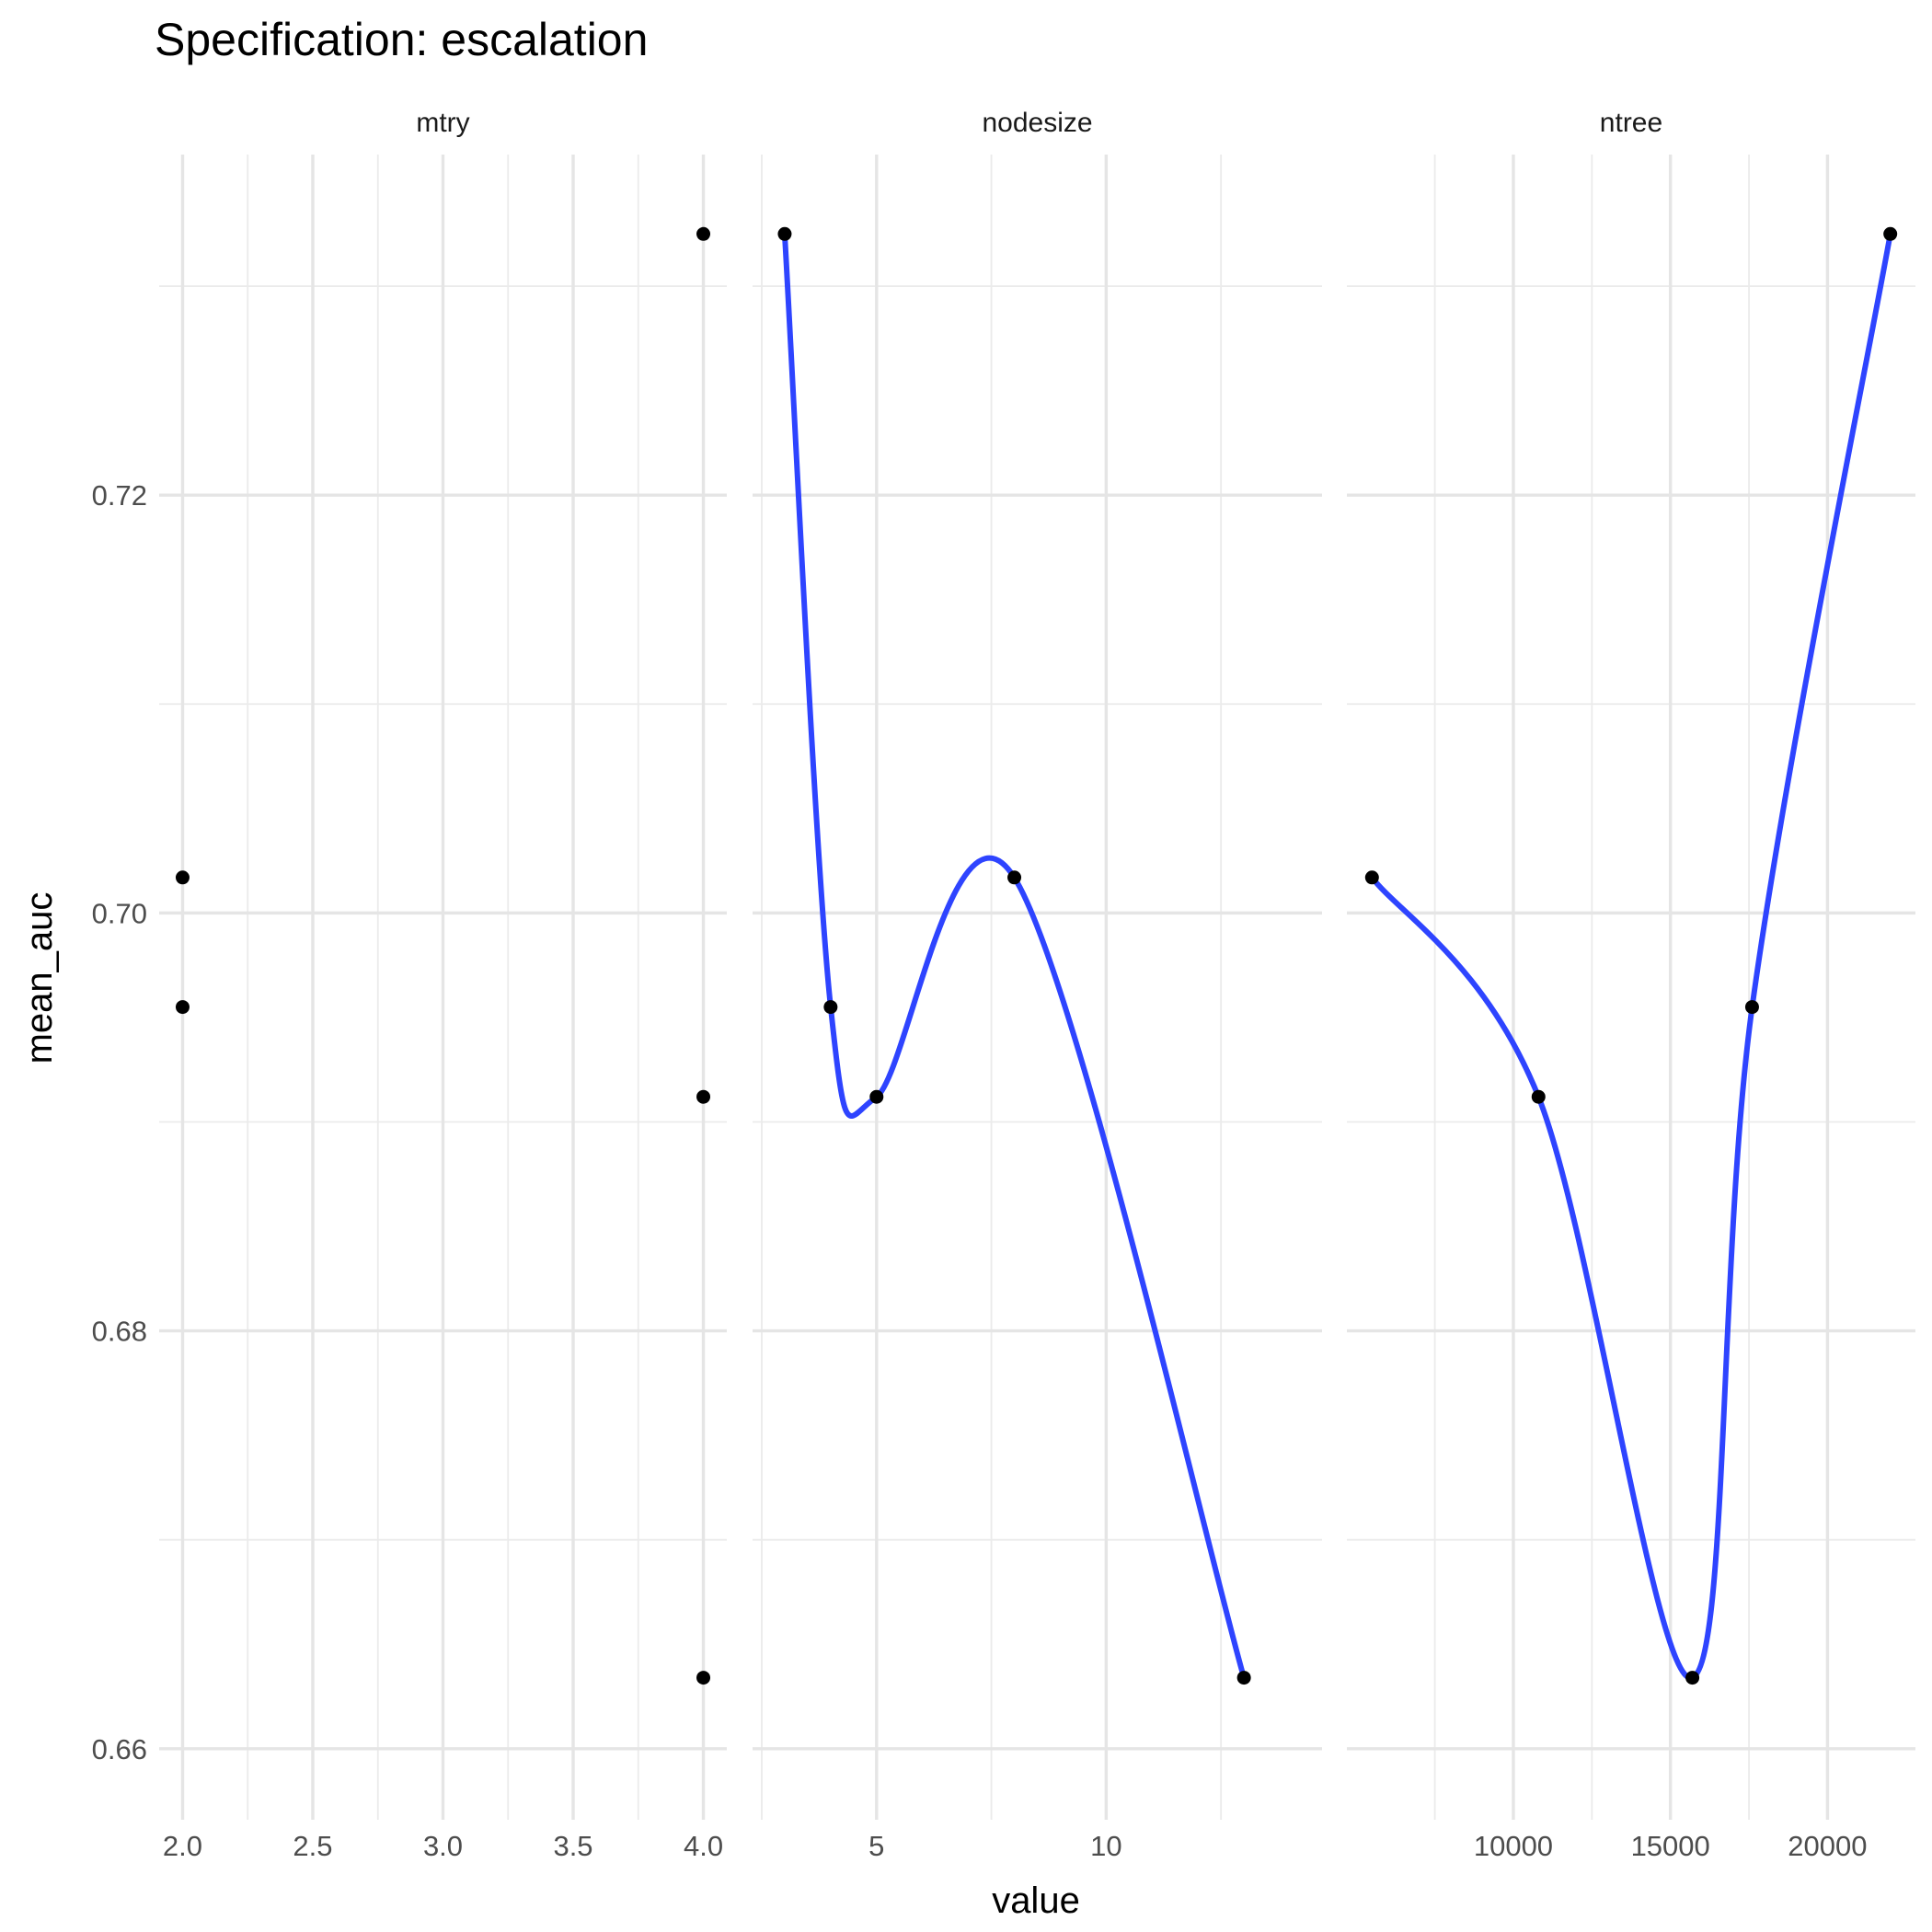 This screenshot has height=1932, width=1932. I want to click on x-tick-label: 15000, so click(1670, 1846).